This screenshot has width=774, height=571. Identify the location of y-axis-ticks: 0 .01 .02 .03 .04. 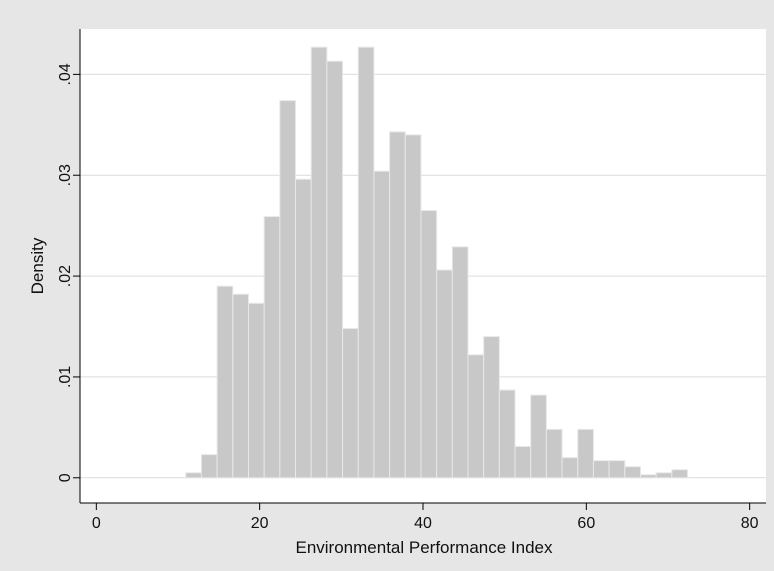
(68, 272).